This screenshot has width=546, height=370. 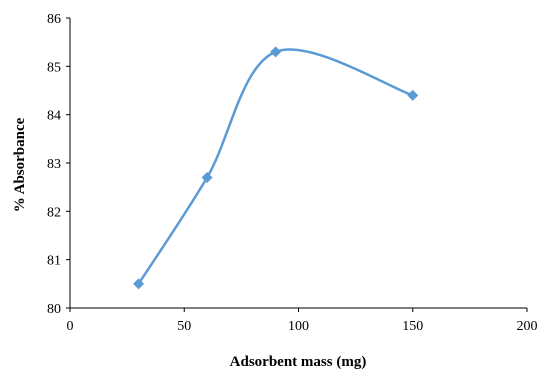 I want to click on y-tick-label: 86, so click(x=54, y=19).